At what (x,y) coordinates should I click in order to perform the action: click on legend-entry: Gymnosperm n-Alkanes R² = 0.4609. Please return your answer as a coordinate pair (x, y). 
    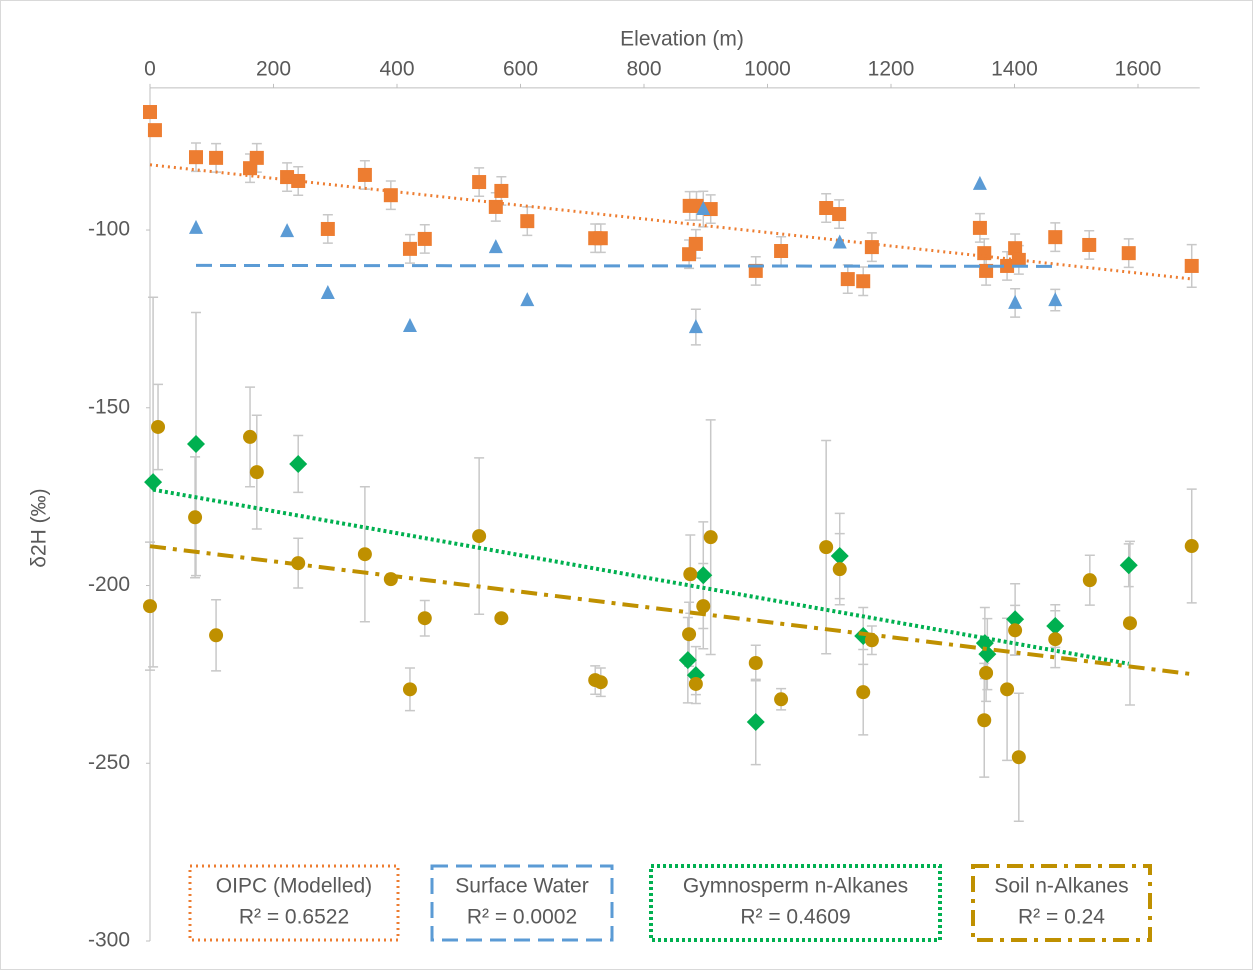
    Looking at the image, I should click on (795, 903).